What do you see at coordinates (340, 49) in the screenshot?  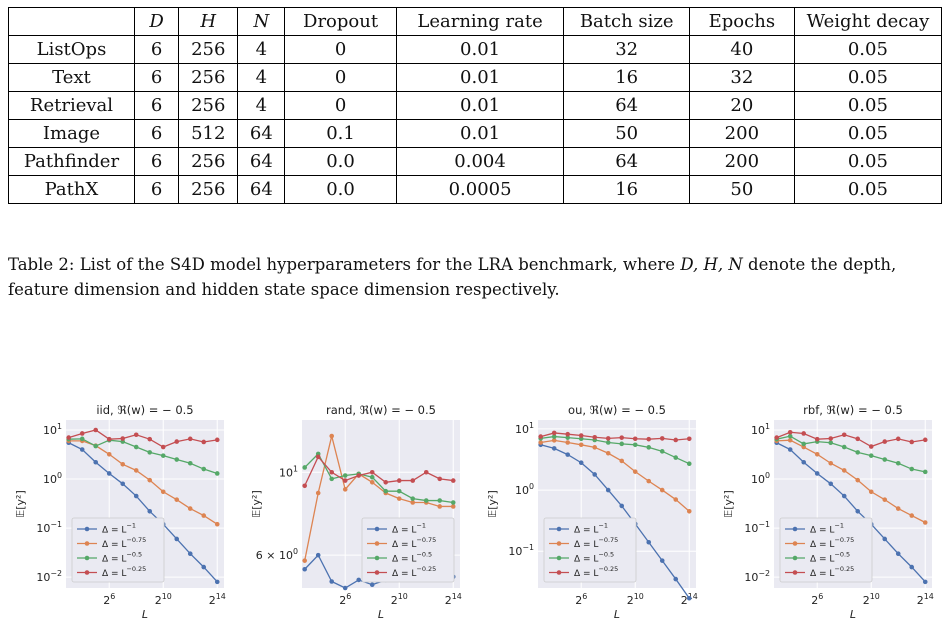 I see `table-cell: 0` at bounding box center [340, 49].